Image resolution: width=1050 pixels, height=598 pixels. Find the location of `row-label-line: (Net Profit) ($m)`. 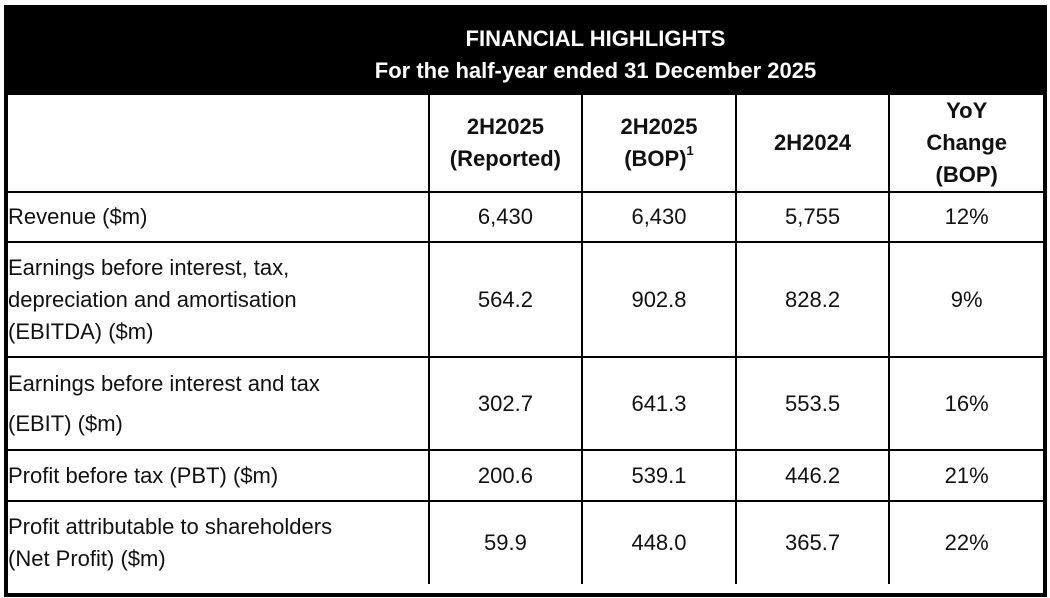

row-label-line: (Net Profit) ($m) is located at coordinates (87, 558).